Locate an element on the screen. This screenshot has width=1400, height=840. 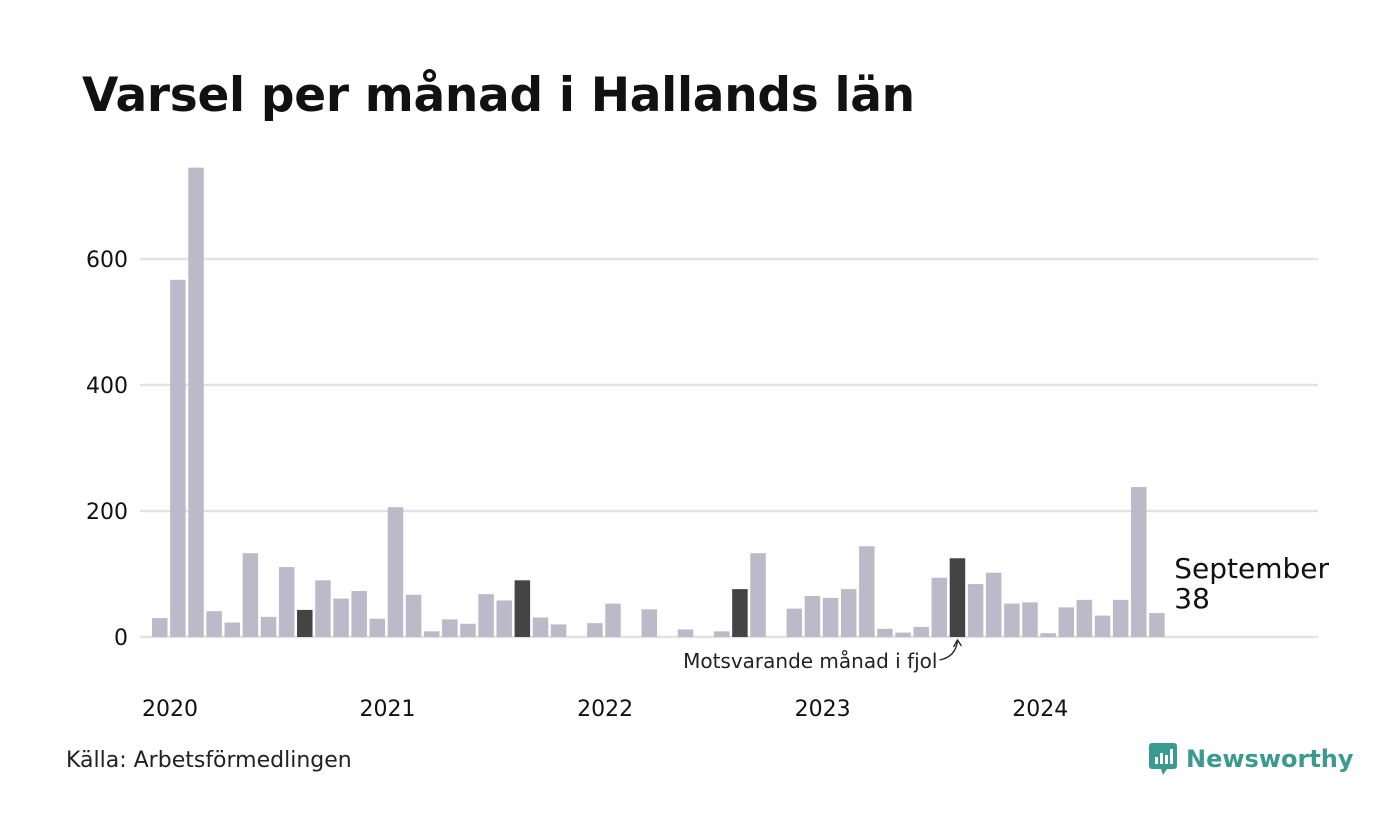
y-axis-ticks: 0 200 400 600 is located at coordinates (107, 449).